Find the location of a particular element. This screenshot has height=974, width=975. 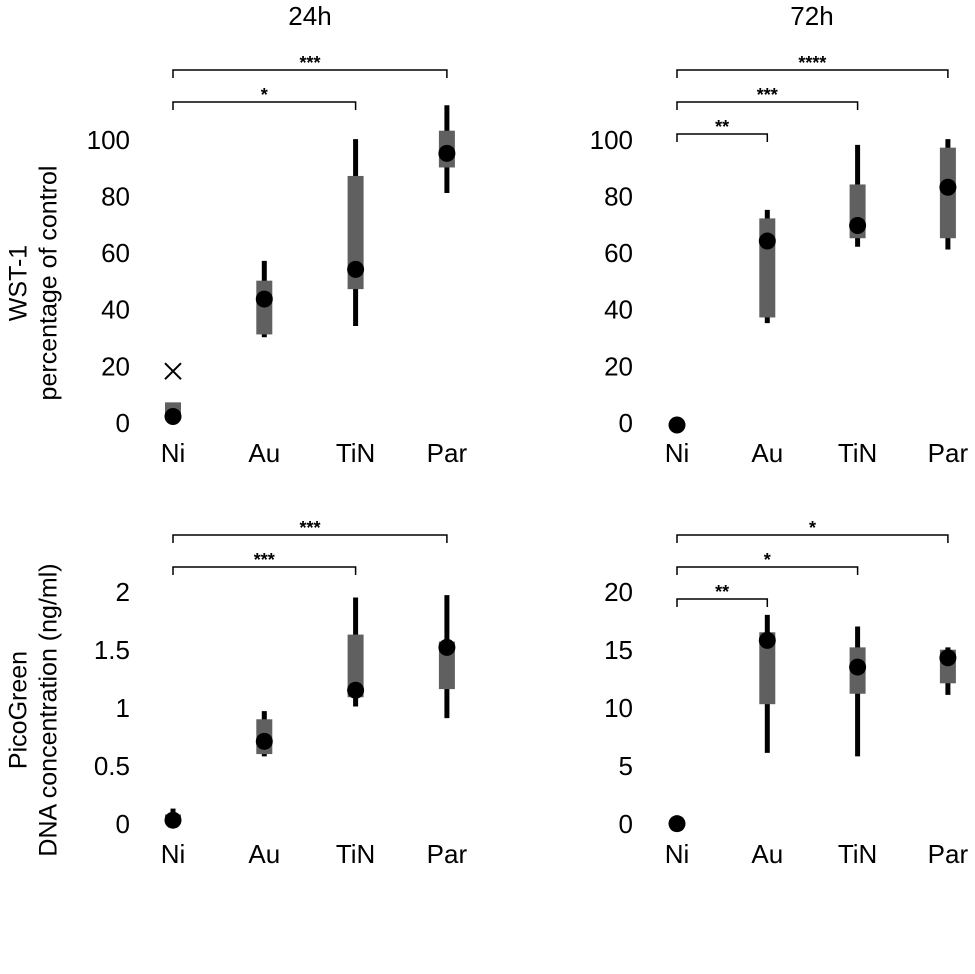

y-tick-label: 1.5 is located at coordinates (112, 650).